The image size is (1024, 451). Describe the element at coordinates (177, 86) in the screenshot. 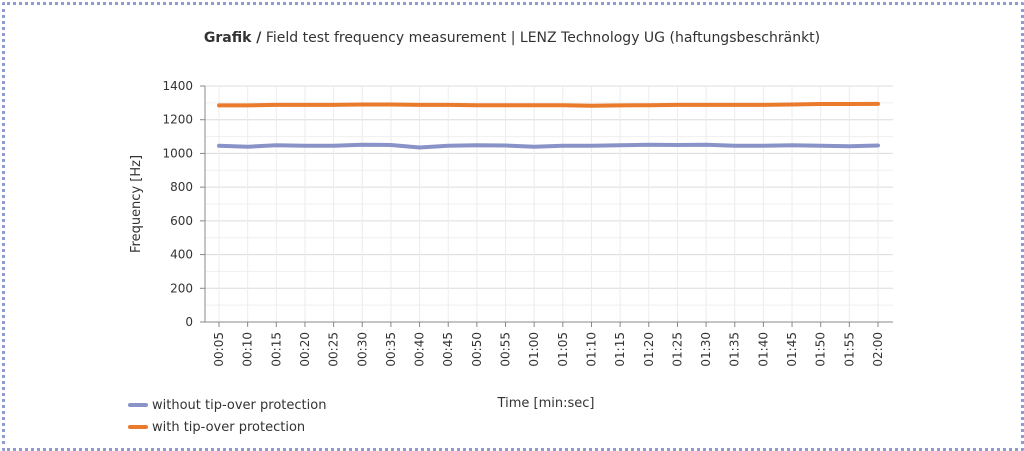

I see `y-tick-label: 1400` at that location.